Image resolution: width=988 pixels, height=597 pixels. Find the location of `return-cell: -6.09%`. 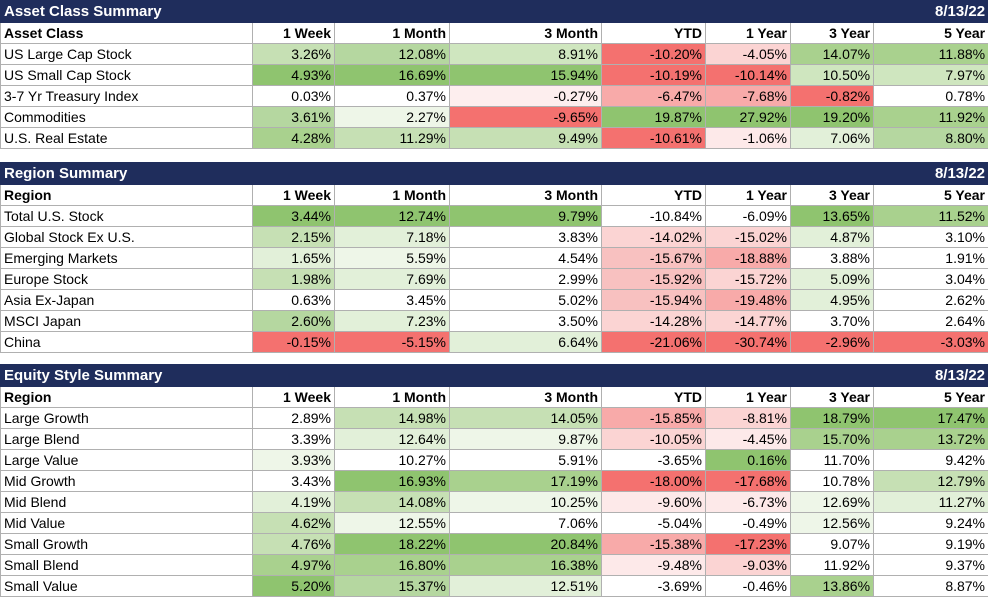

return-cell: -6.09% is located at coordinates (748, 216).